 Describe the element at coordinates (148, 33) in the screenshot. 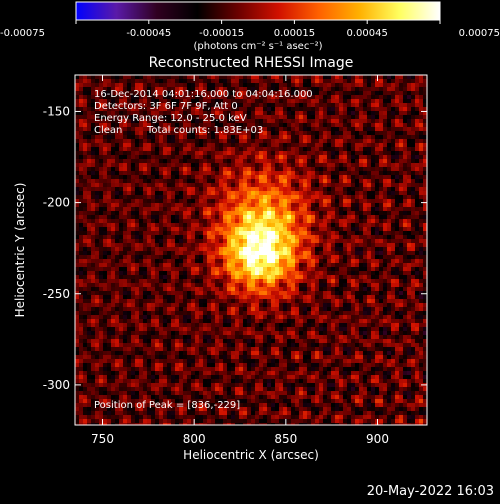

I see `colorbar-tick-label: -0.00045` at that location.